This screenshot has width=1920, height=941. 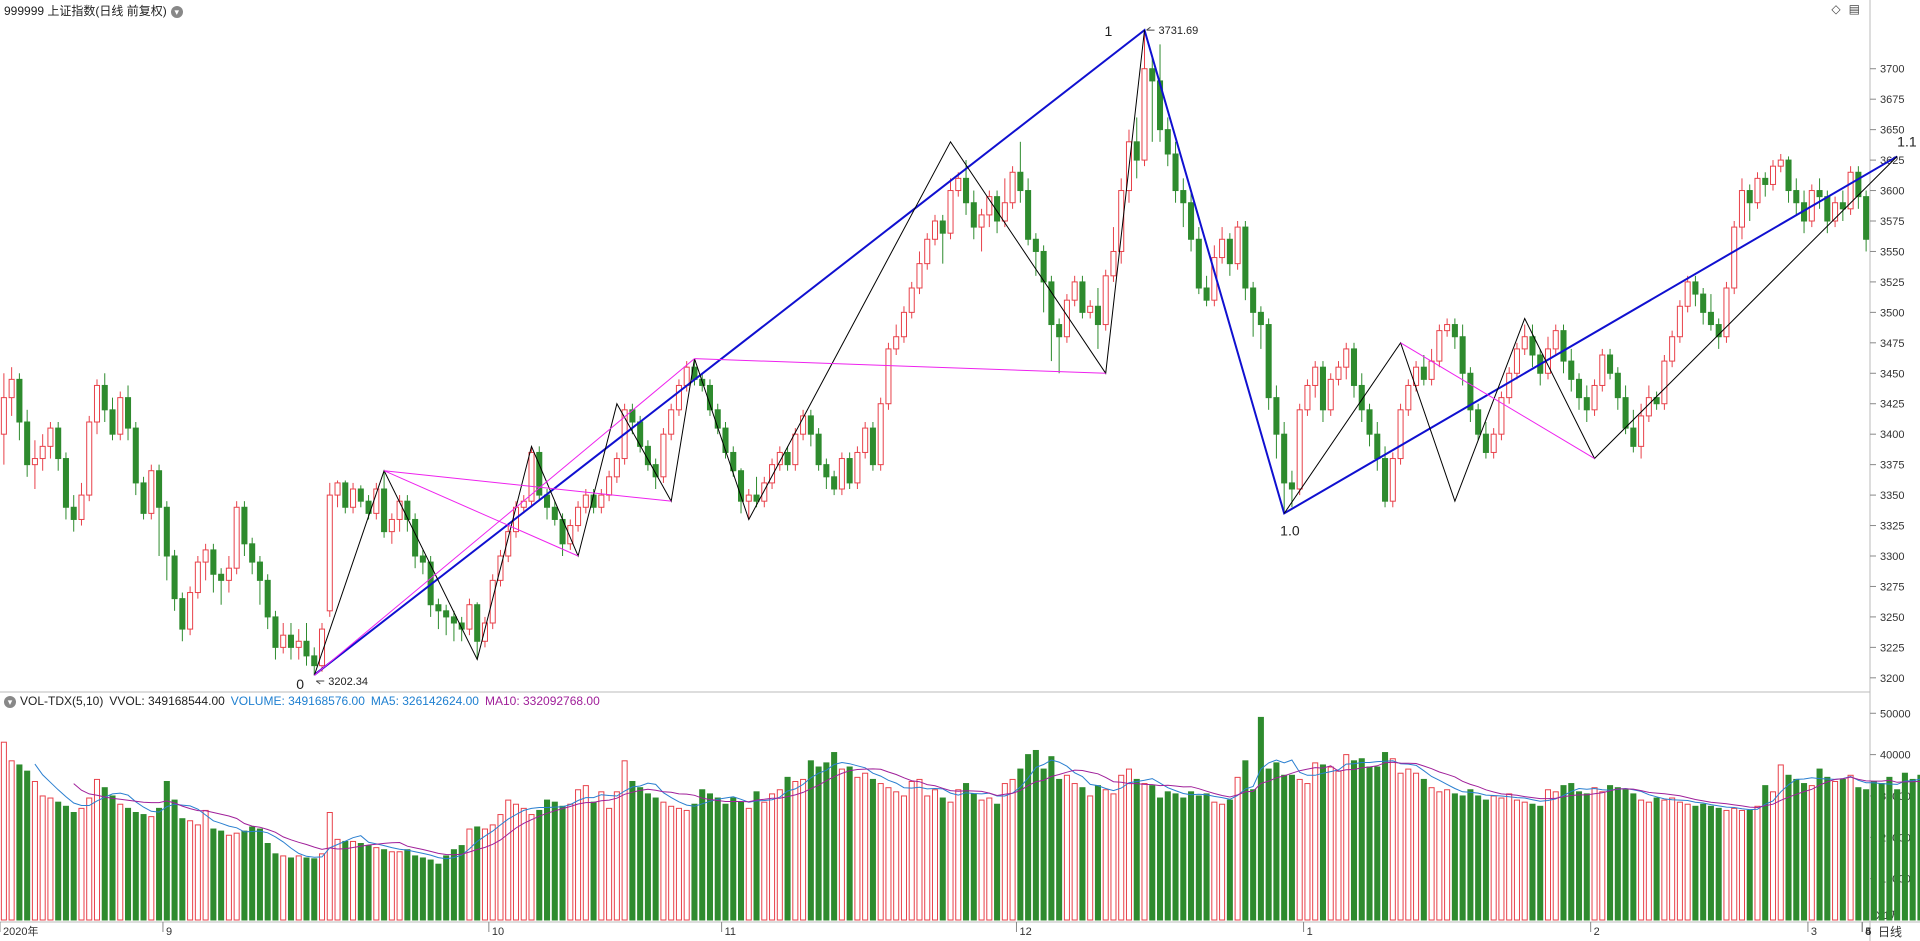 What do you see at coordinates (1892, 527) in the screenshot?
I see `price-tick-label: 3325` at bounding box center [1892, 527].